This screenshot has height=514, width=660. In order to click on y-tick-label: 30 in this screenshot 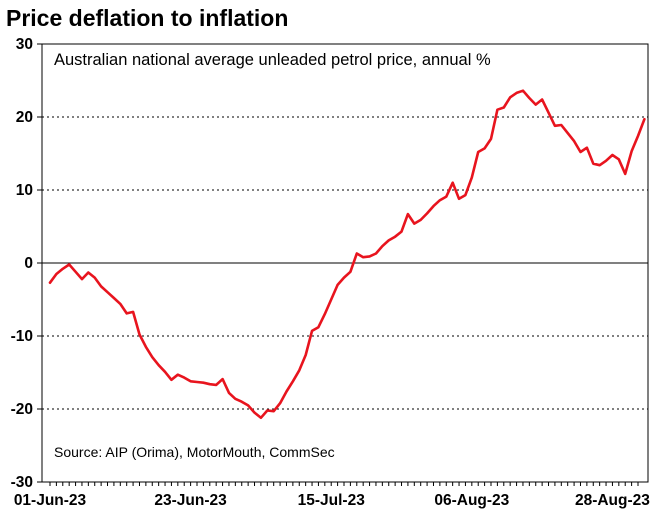, I will do `click(24, 44)`.